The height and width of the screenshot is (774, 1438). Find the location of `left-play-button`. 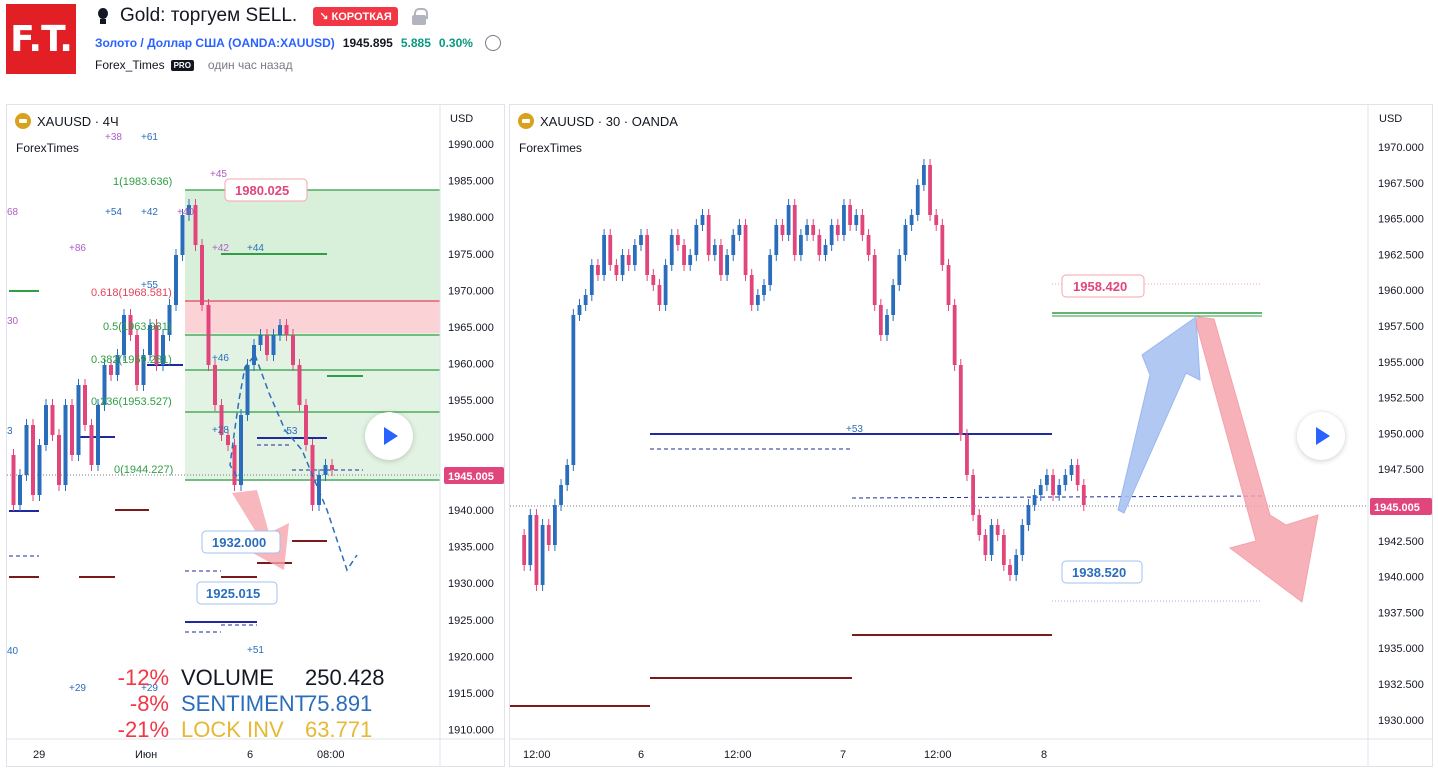

left-play-button is located at coordinates (389, 436).